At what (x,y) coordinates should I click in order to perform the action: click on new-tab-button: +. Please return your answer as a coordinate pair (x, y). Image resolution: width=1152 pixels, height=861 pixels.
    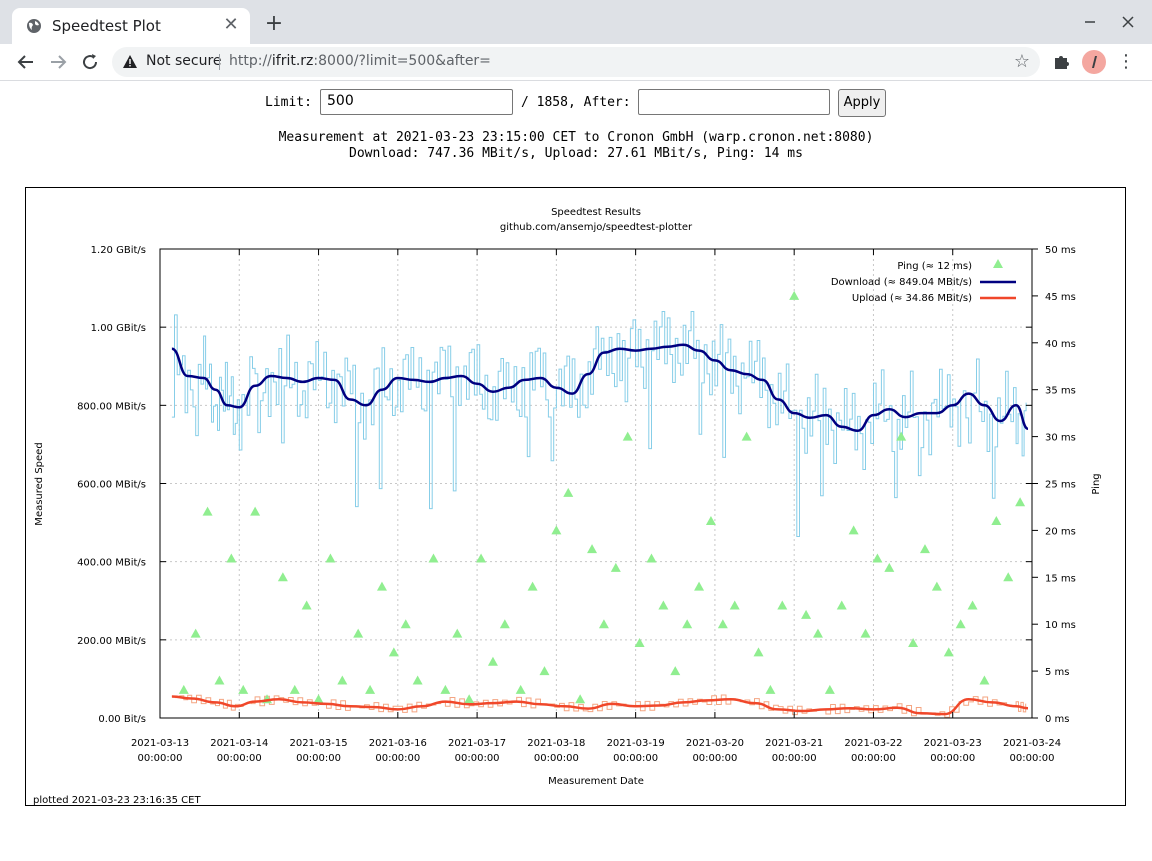
    Looking at the image, I should click on (274, 23).